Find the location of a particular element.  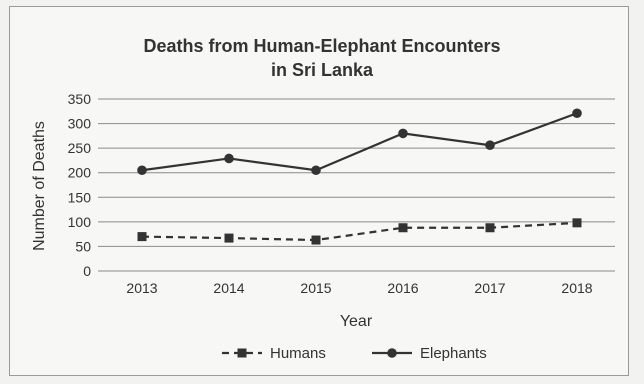

x-tick-label: 2016 is located at coordinates (402, 288).